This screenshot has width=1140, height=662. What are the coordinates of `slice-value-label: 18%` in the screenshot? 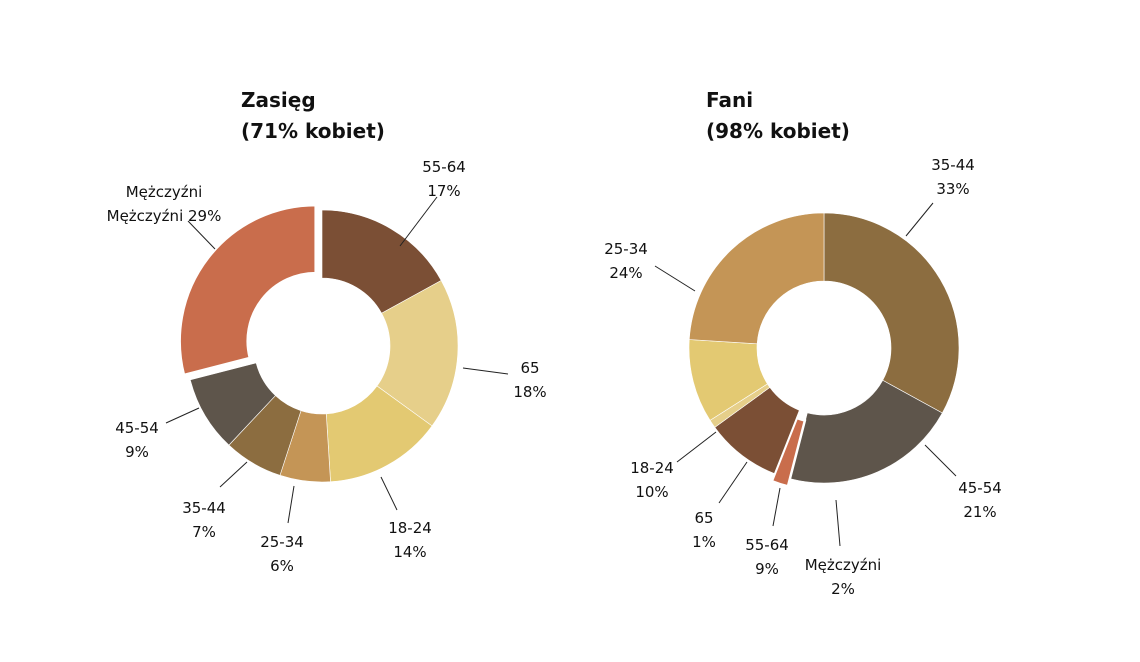 It's located at (529, 392).